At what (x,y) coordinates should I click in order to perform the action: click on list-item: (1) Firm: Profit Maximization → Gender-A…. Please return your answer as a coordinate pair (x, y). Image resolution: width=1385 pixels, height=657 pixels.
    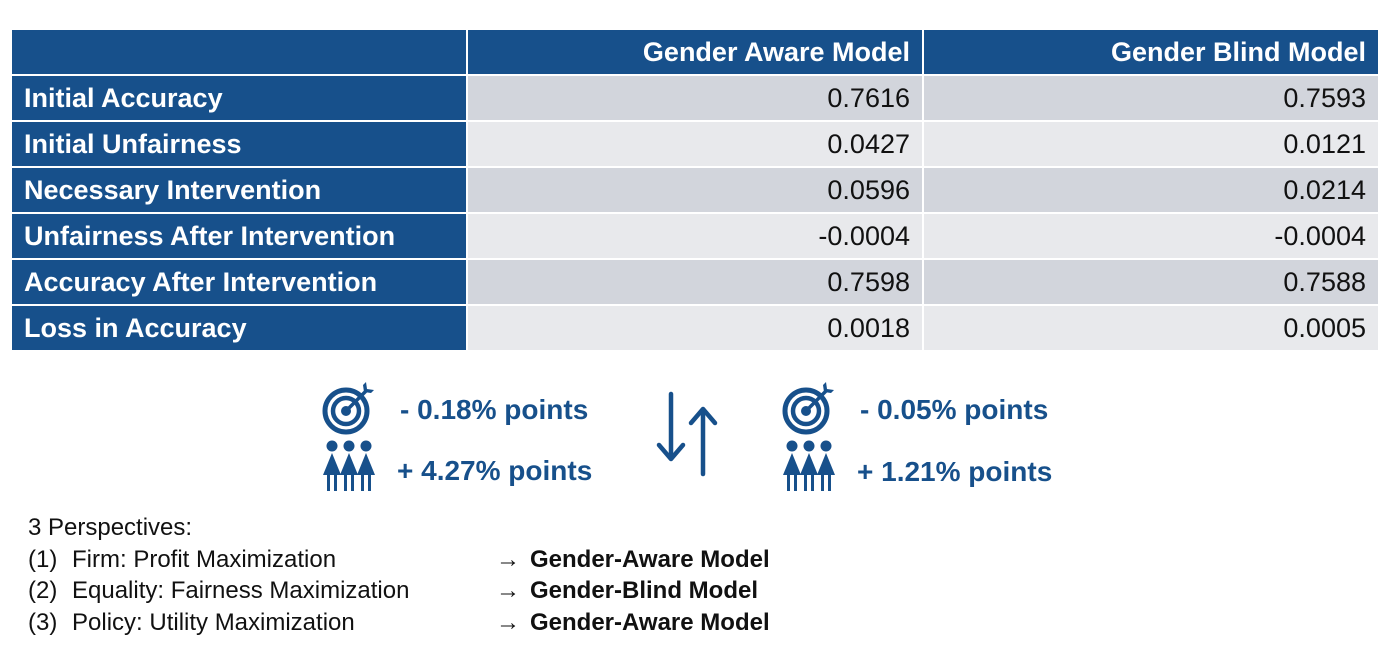
    Looking at the image, I should click on (399, 560).